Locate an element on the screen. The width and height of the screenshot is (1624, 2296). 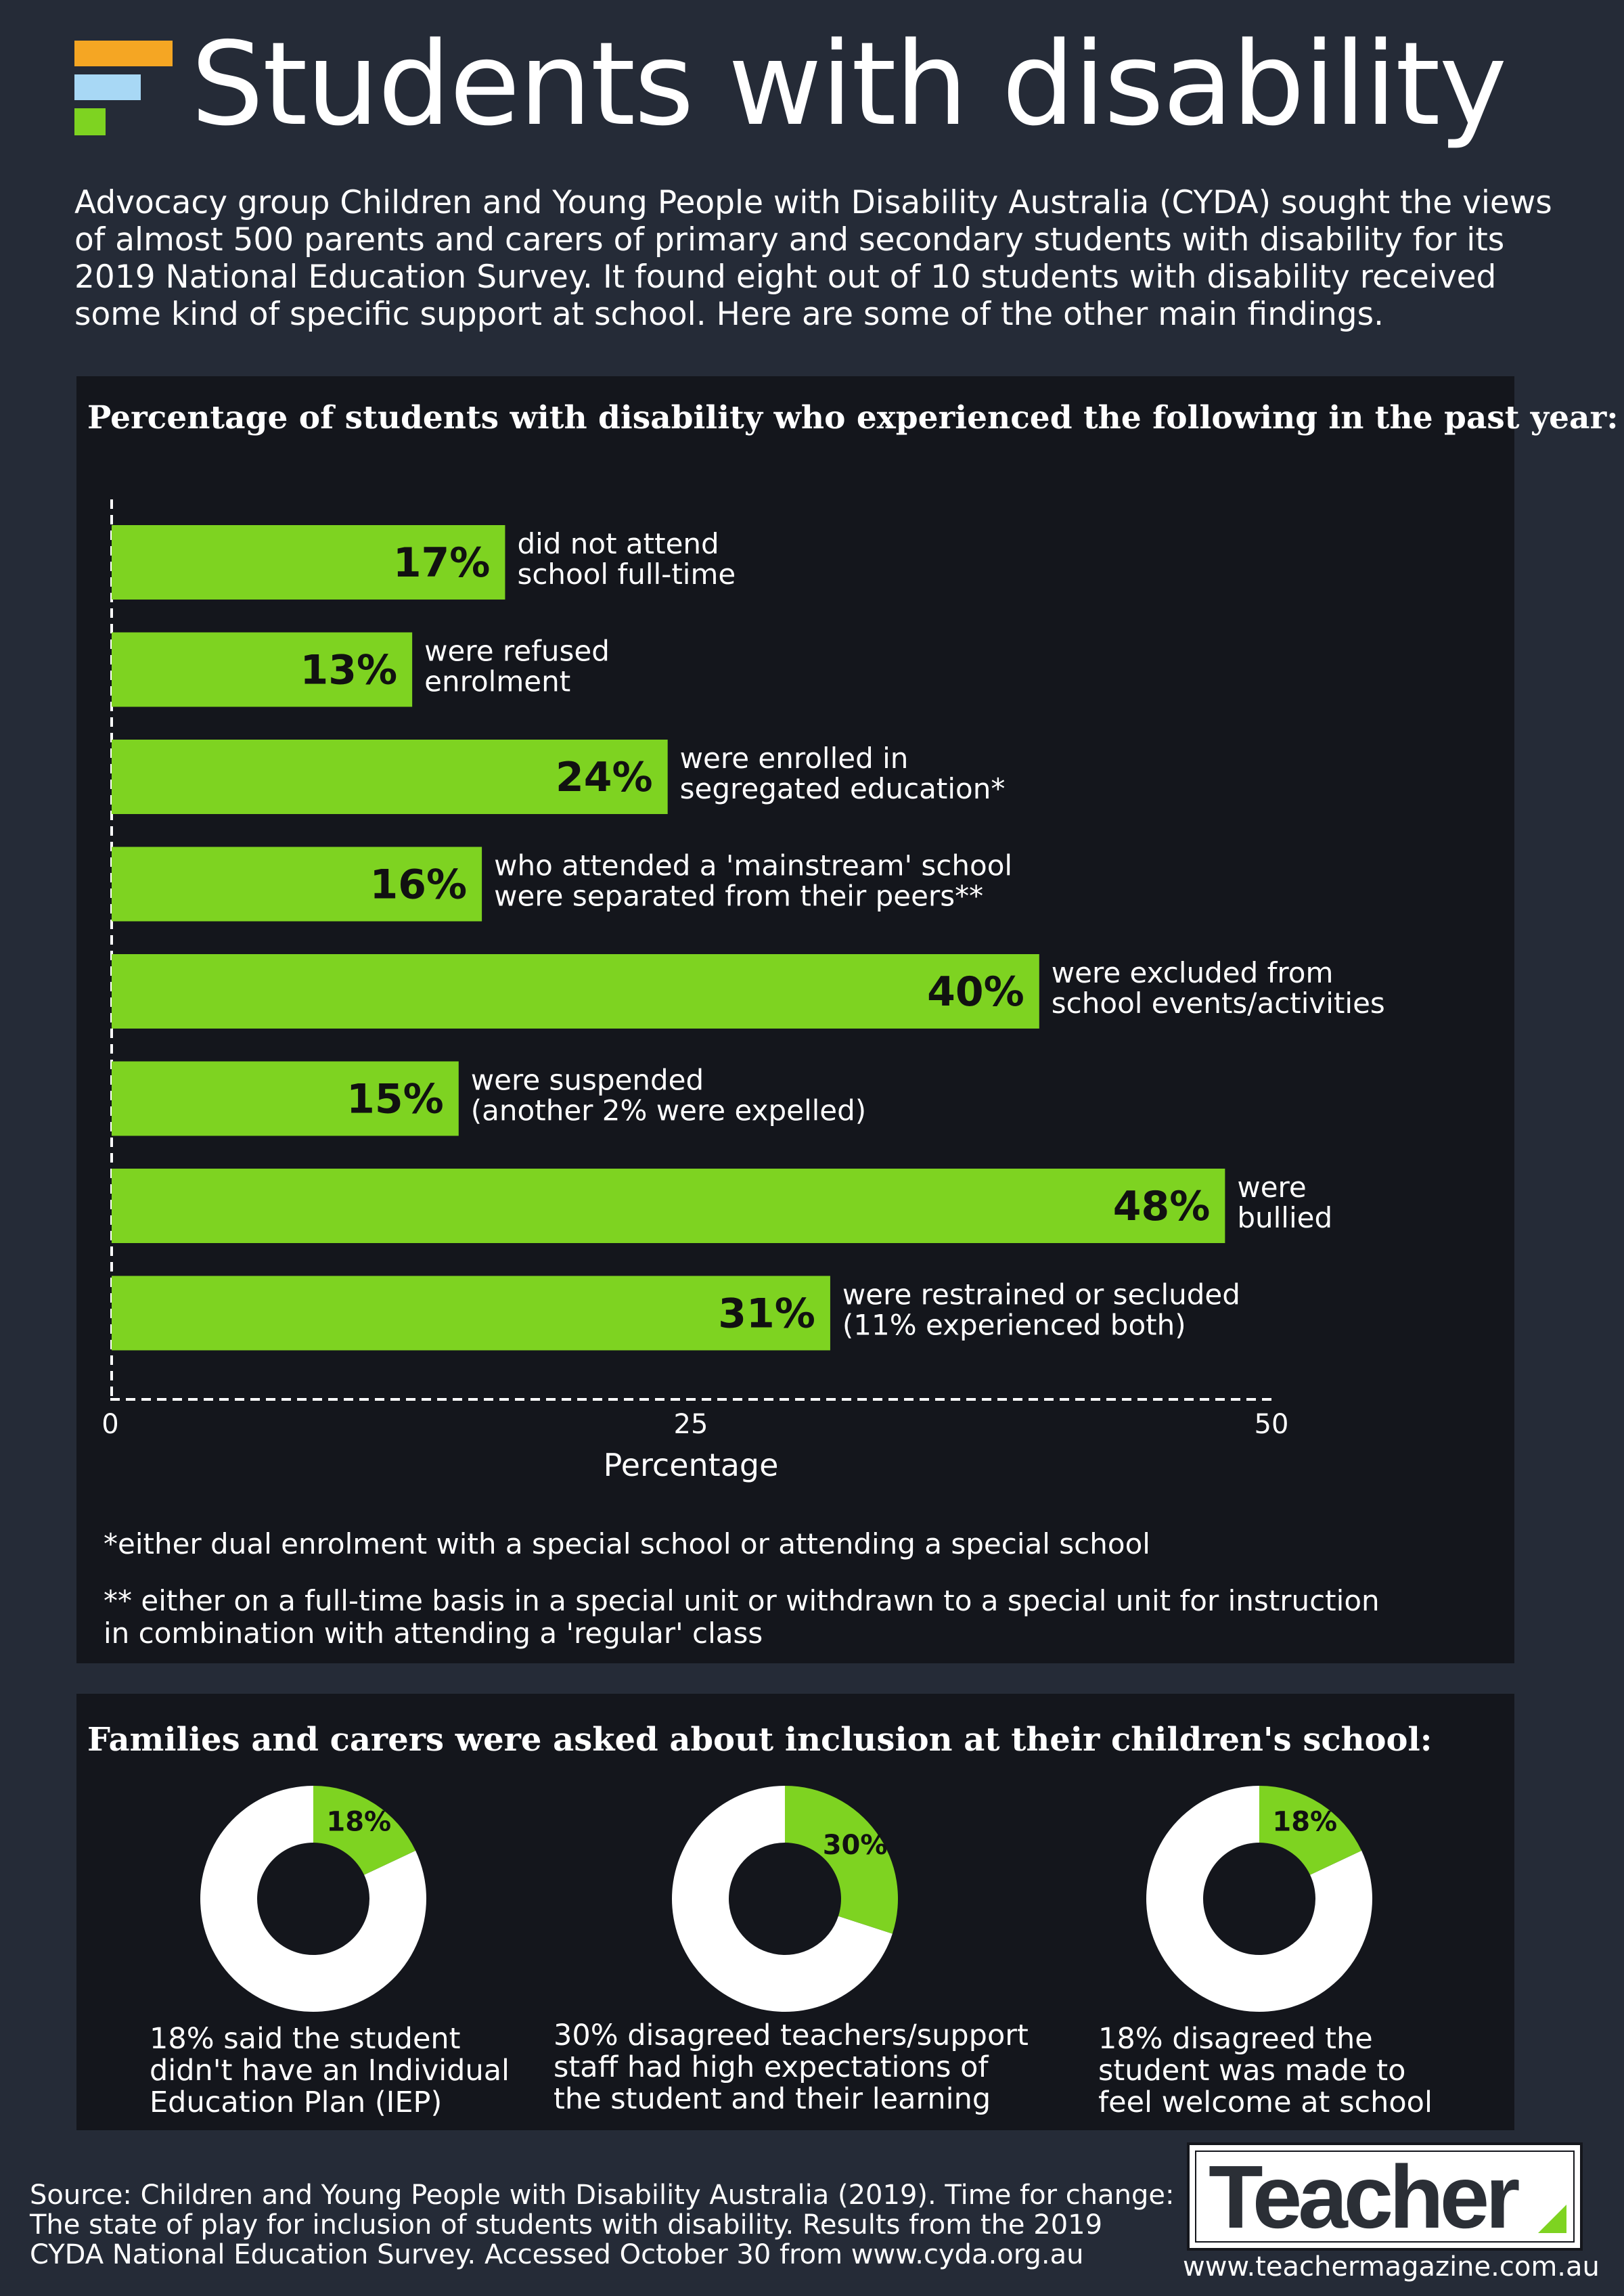
donut-percent-label: 30% is located at coordinates (855, 1845).